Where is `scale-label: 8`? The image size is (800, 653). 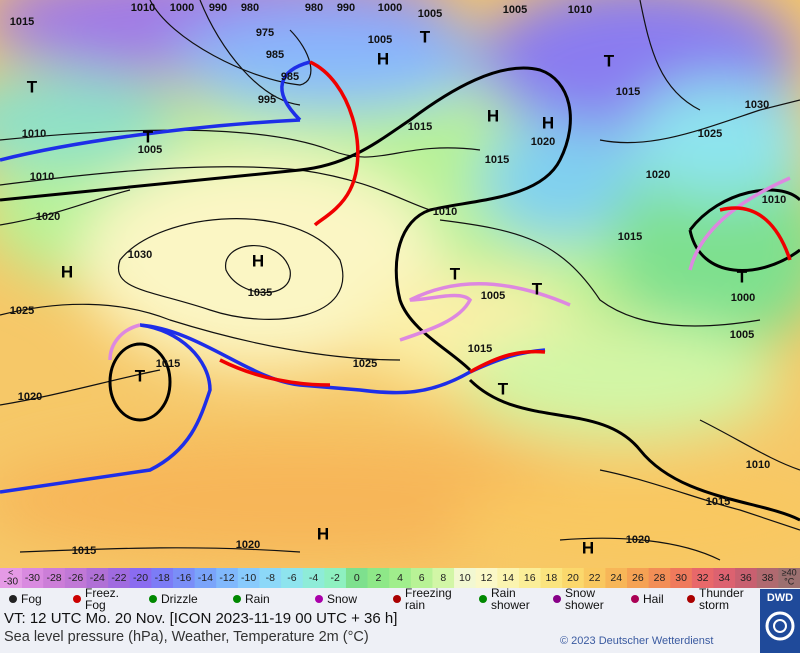
scale-label: 8 is located at coordinates (443, 578).